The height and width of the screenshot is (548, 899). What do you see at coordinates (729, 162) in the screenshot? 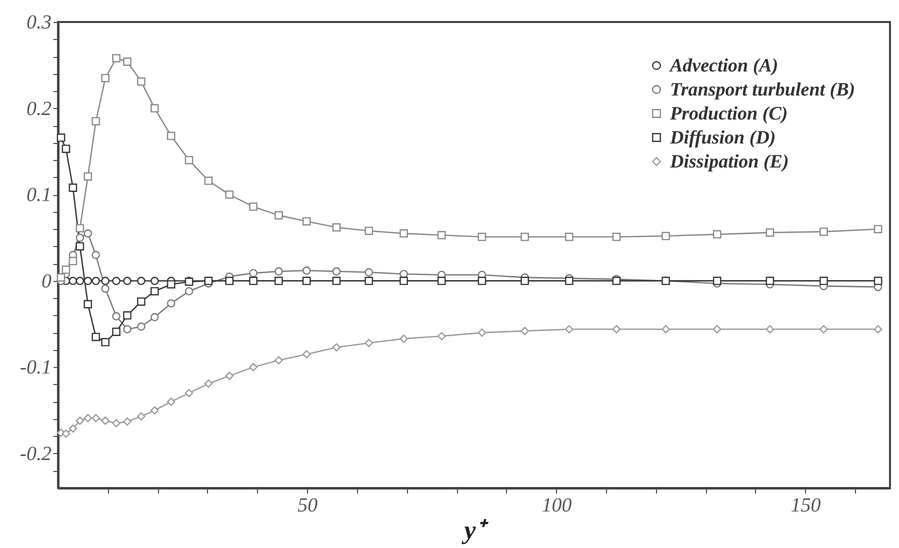
I see `legend-label: Dissipation (E)` at bounding box center [729, 162].